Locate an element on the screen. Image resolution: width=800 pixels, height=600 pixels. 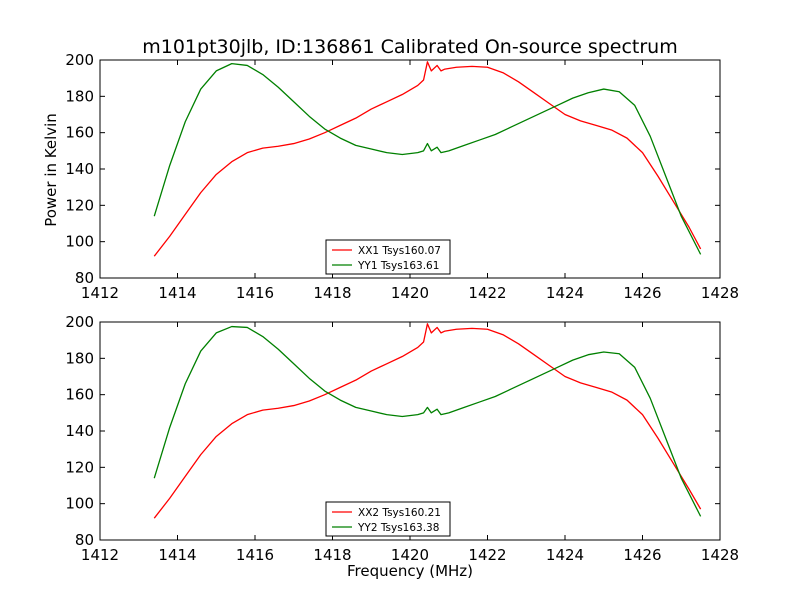
x-axis-label: Frequency (MHz) is located at coordinates (410, 571).